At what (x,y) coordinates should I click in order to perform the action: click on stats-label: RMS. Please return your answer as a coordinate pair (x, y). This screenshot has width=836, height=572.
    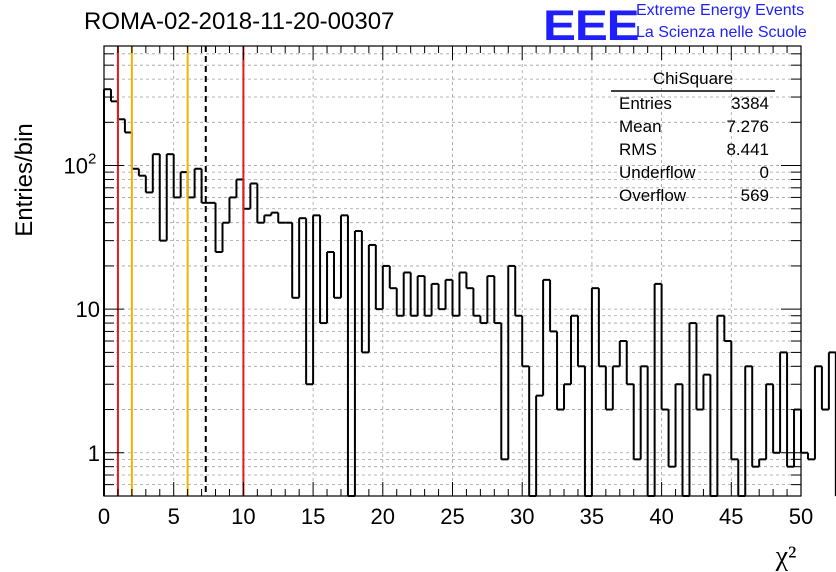
    Looking at the image, I should click on (638, 149).